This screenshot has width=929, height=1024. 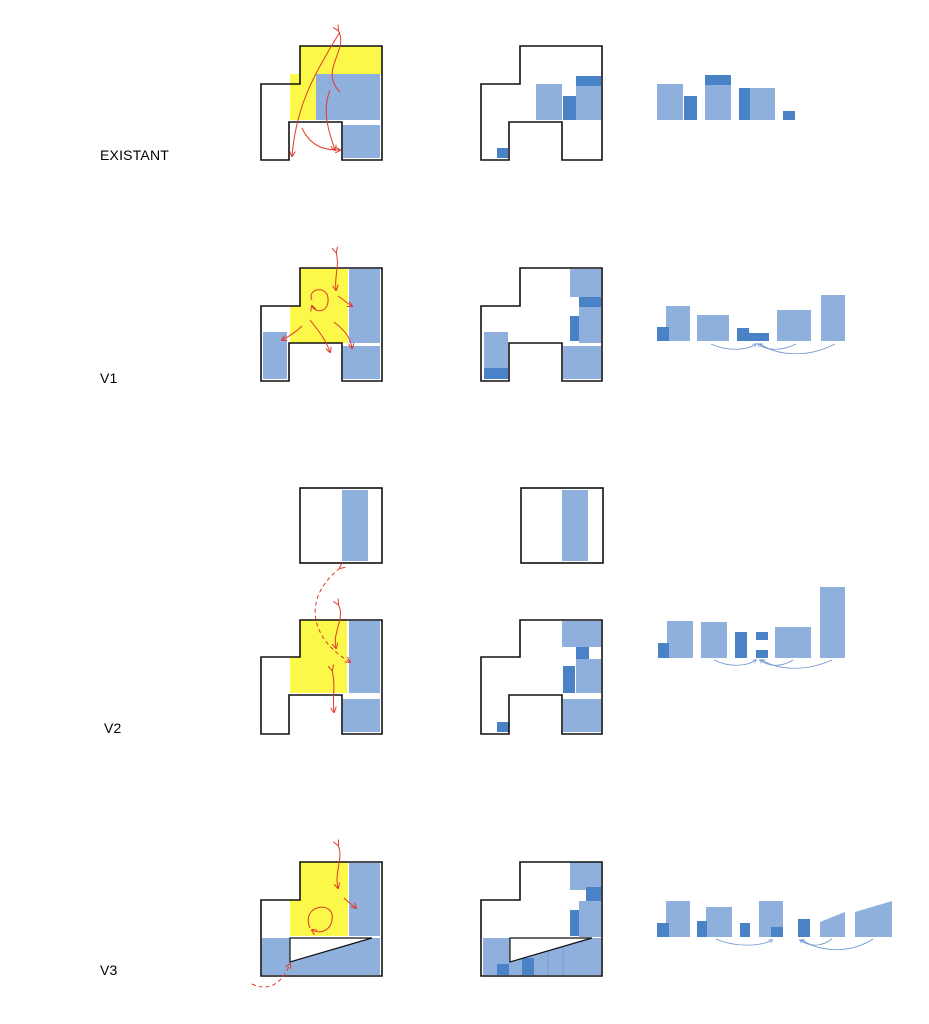 What do you see at coordinates (317, 916) in the screenshot?
I see `plan-v3-circulation` at bounding box center [317, 916].